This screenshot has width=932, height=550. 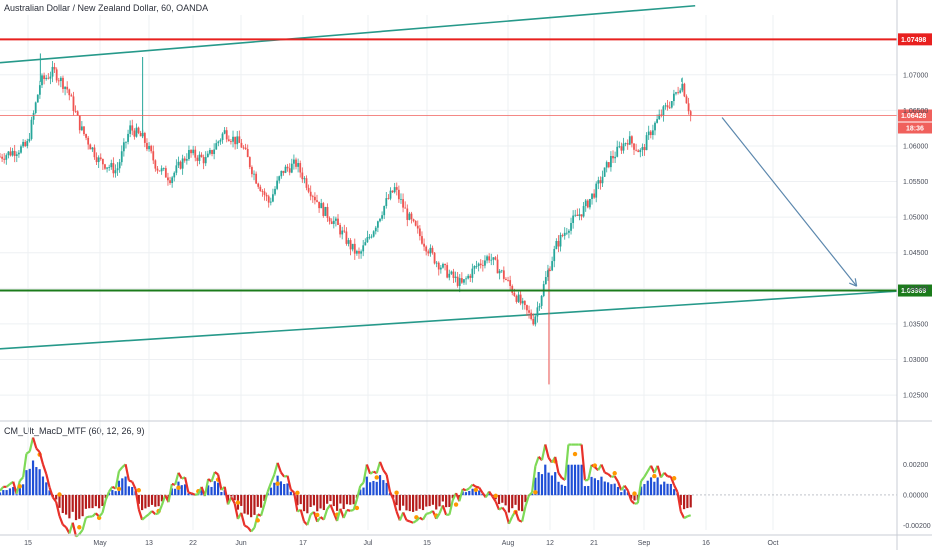 What do you see at coordinates (915, 128) in the screenshot?
I see `countdown-tag` at bounding box center [915, 128].